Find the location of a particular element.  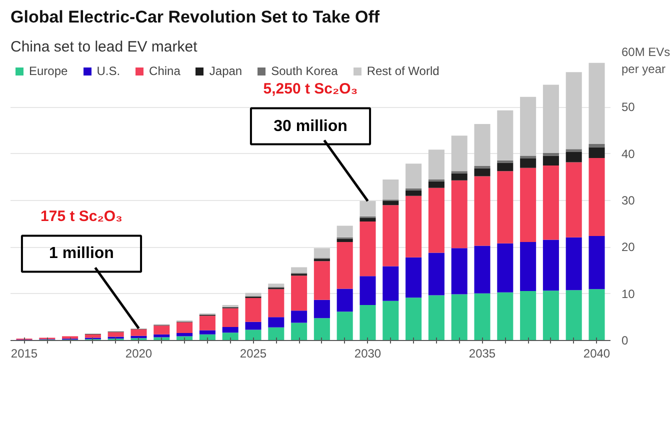

y-tick-label: 0 is located at coordinates (625, 341).